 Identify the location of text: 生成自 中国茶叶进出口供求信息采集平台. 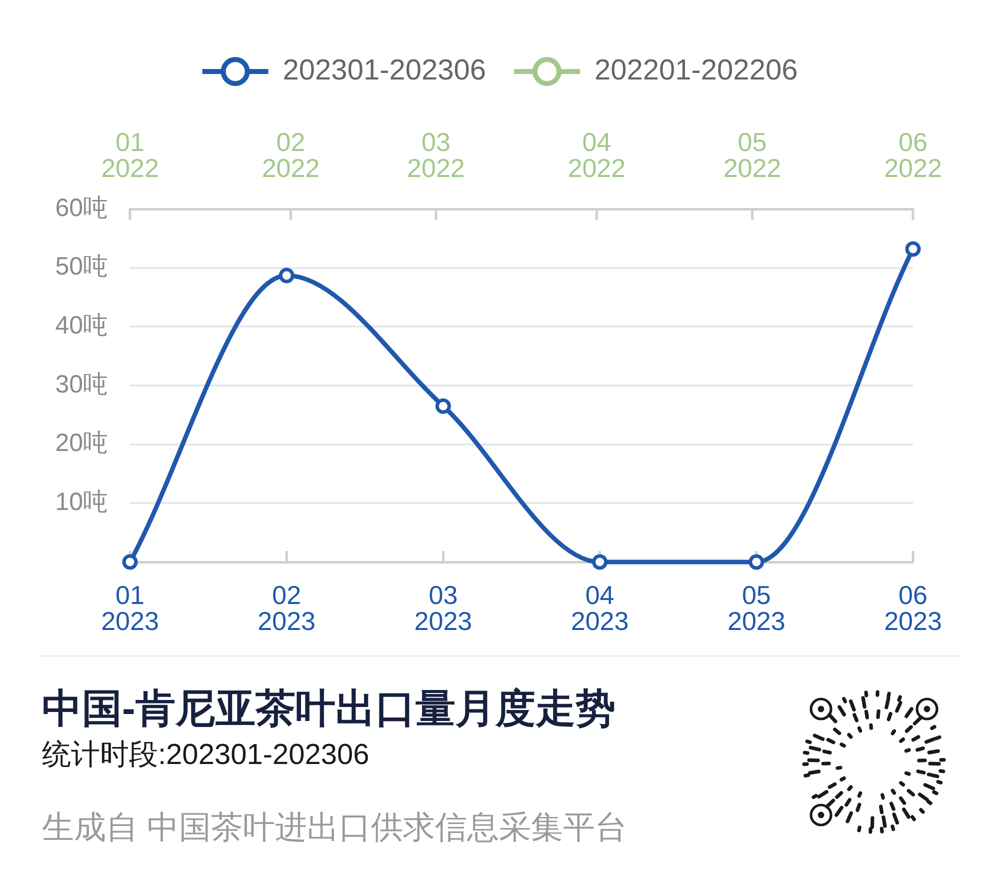
(334, 827).